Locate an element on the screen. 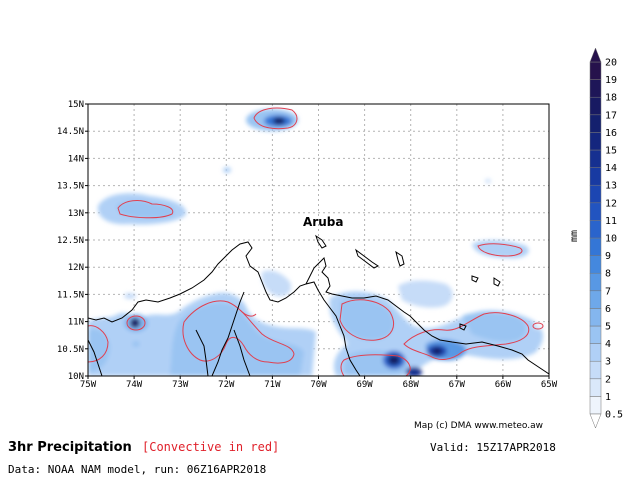  island-curacao is located at coordinates (367, 258).